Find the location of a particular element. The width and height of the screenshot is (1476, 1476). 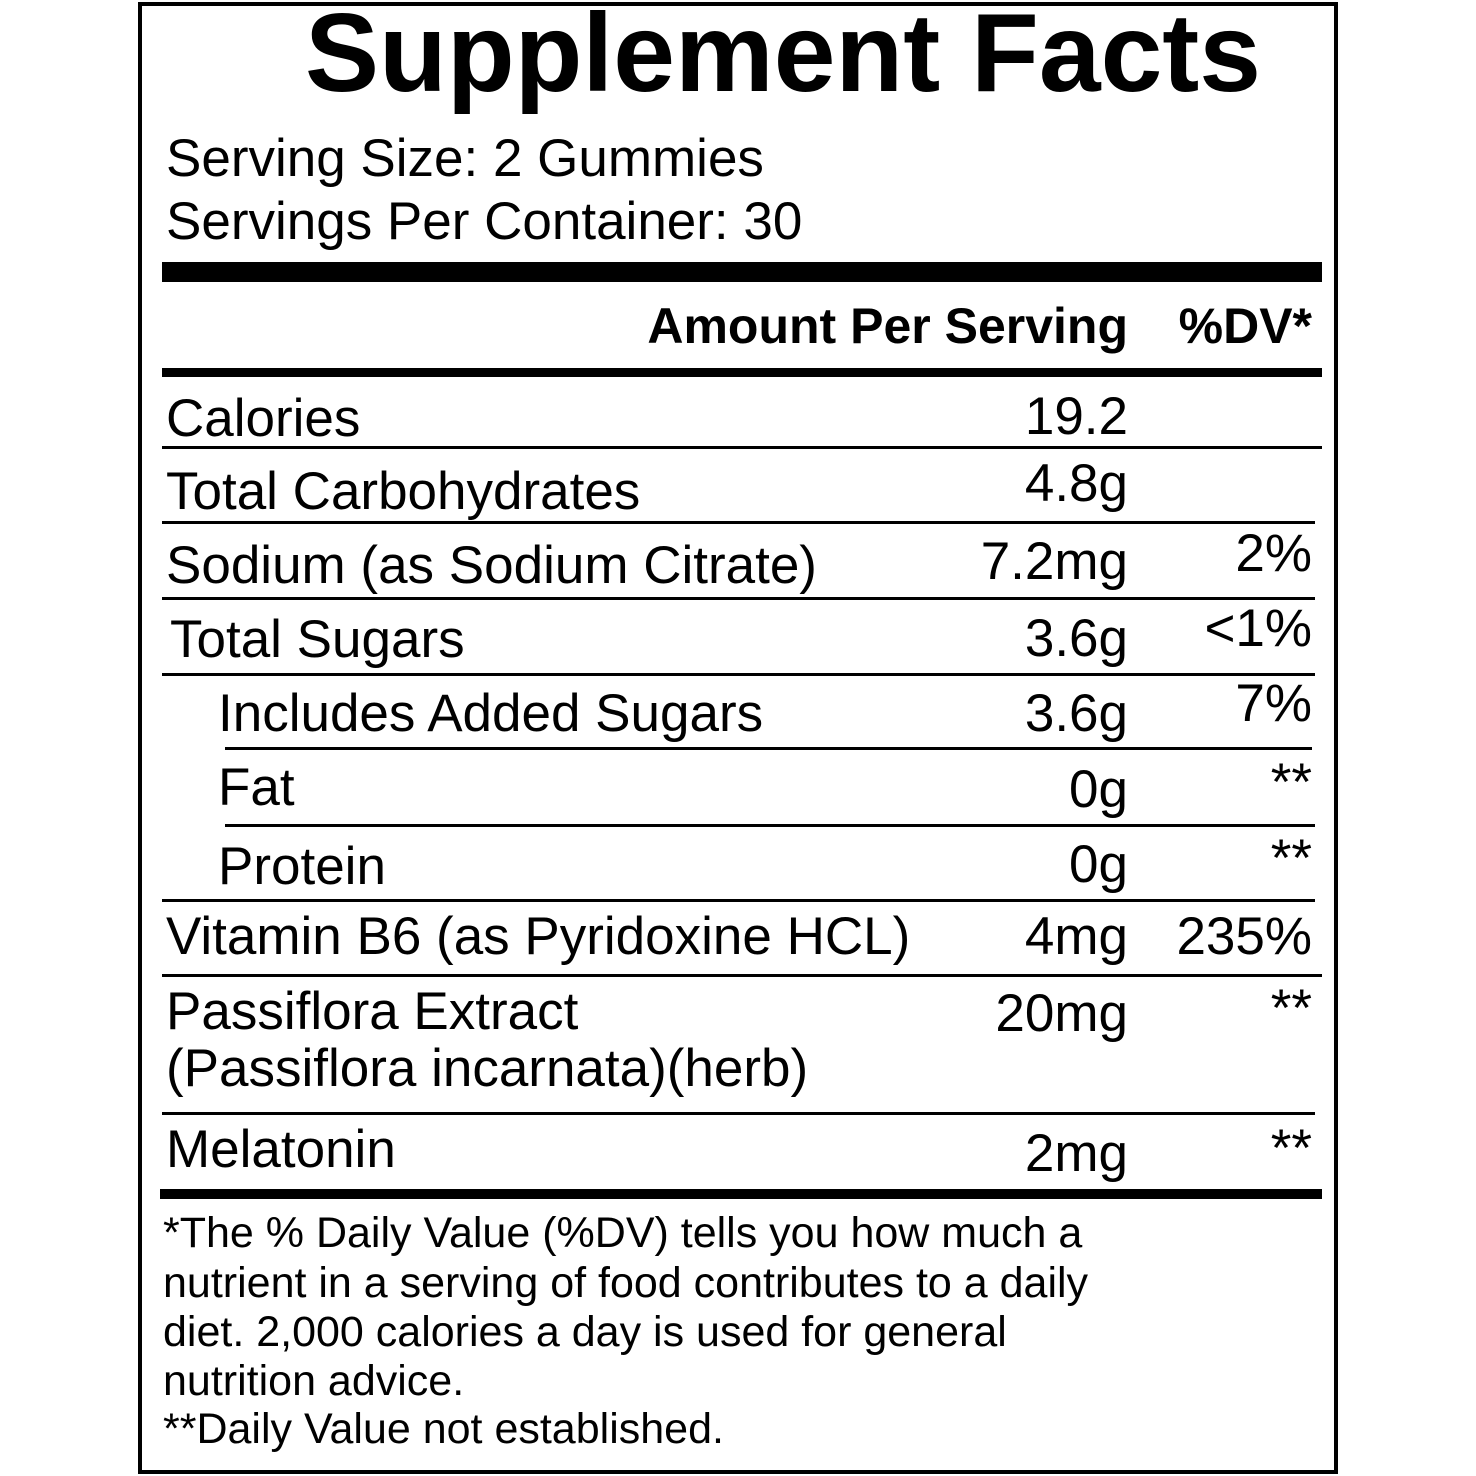

footnote-line: nutrition advice. is located at coordinates (314, 1381).